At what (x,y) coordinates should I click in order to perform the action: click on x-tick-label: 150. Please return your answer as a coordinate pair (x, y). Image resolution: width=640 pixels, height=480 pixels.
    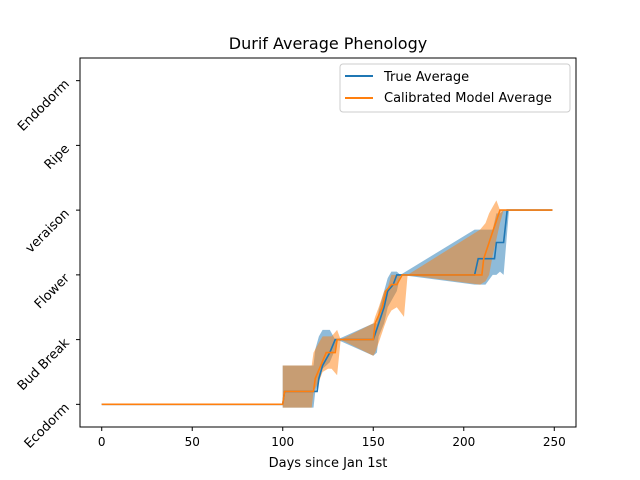
    Looking at the image, I should click on (373, 442).